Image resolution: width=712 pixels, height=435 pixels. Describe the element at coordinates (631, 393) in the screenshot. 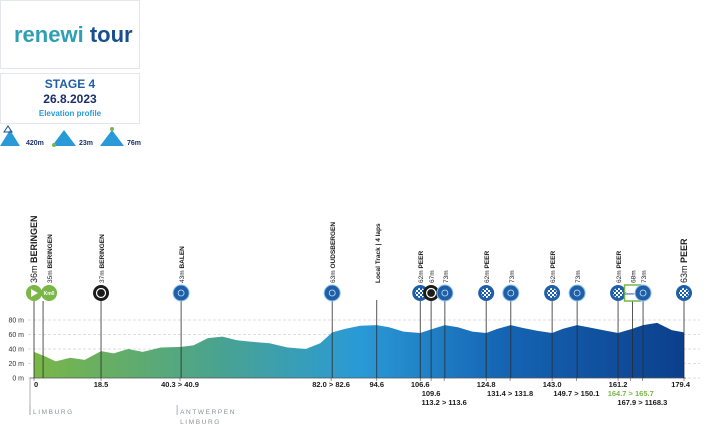

I see `x-tick-label: 164.7 > 165.7` at that location.